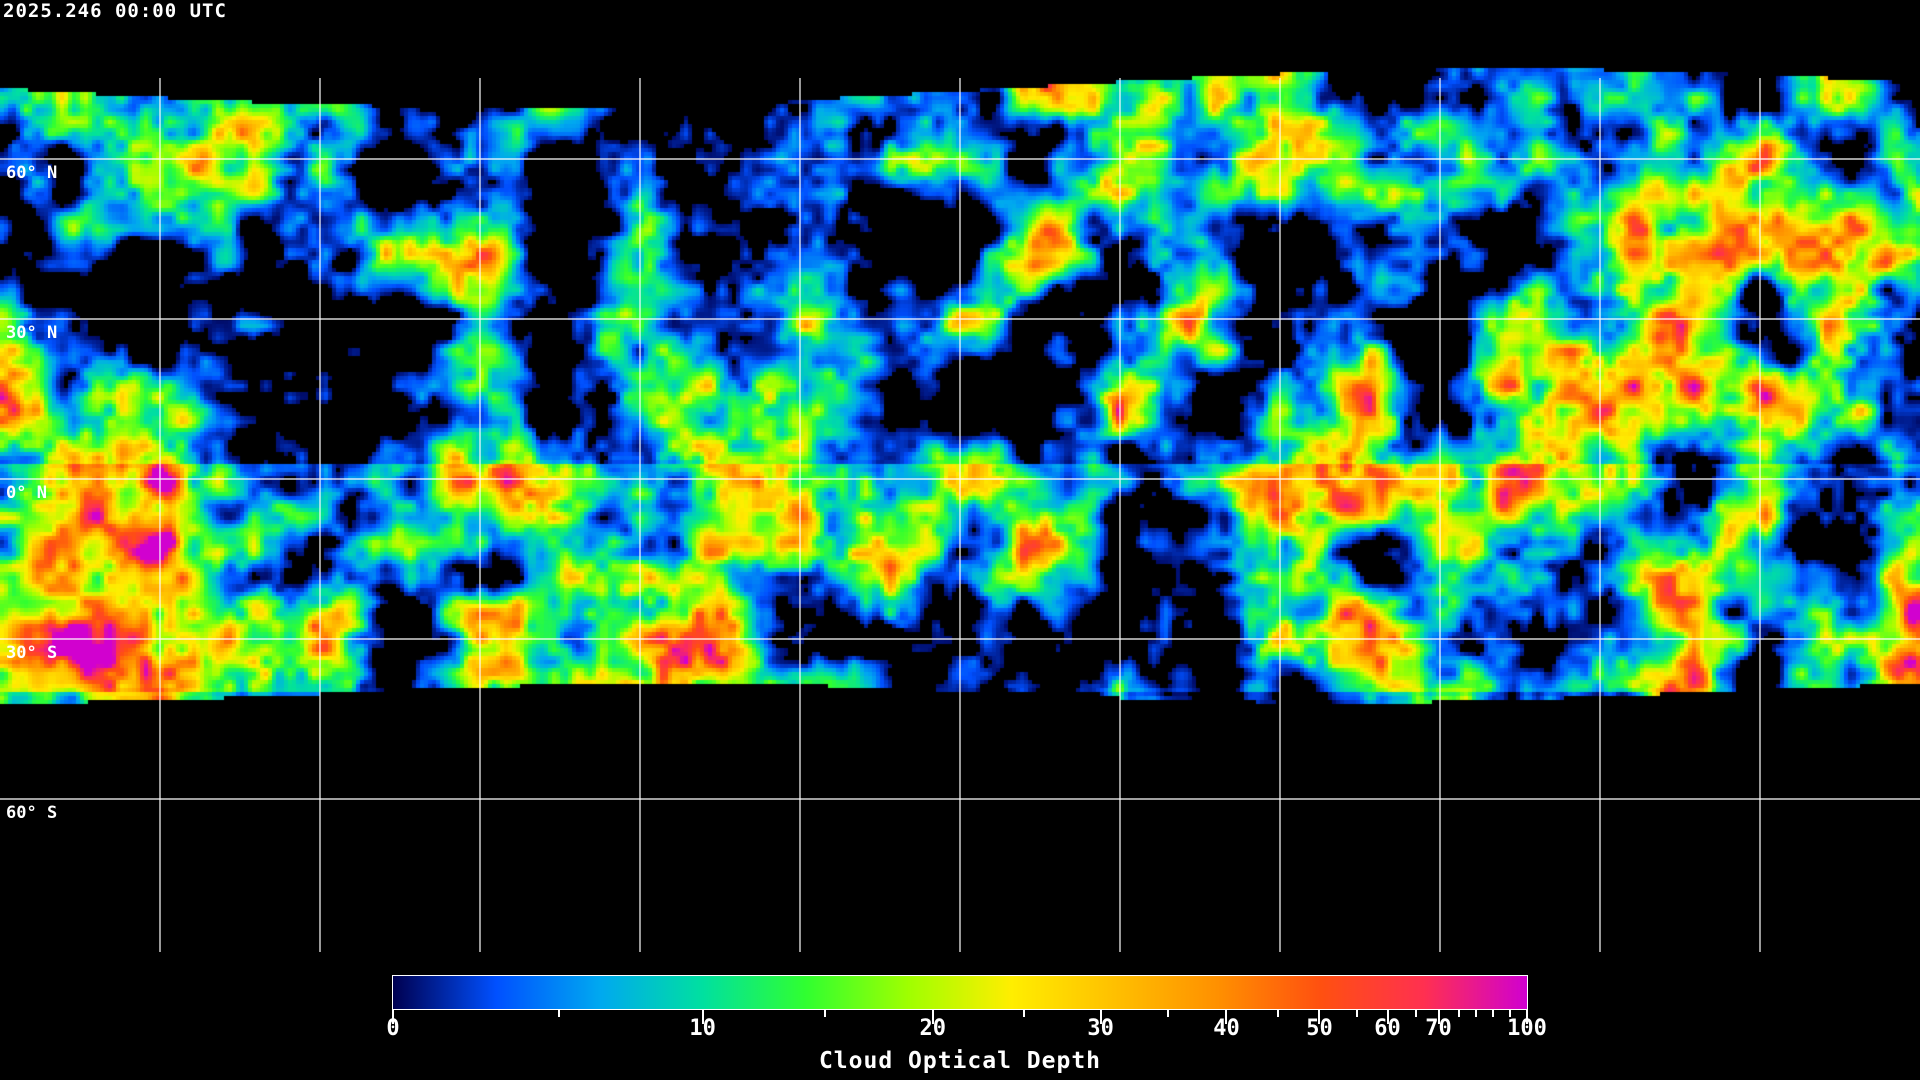 This screenshot has width=1920, height=1080. Describe the element at coordinates (115, 11) in the screenshot. I see `timestamp: 2025.246 00:00 UTC` at that location.